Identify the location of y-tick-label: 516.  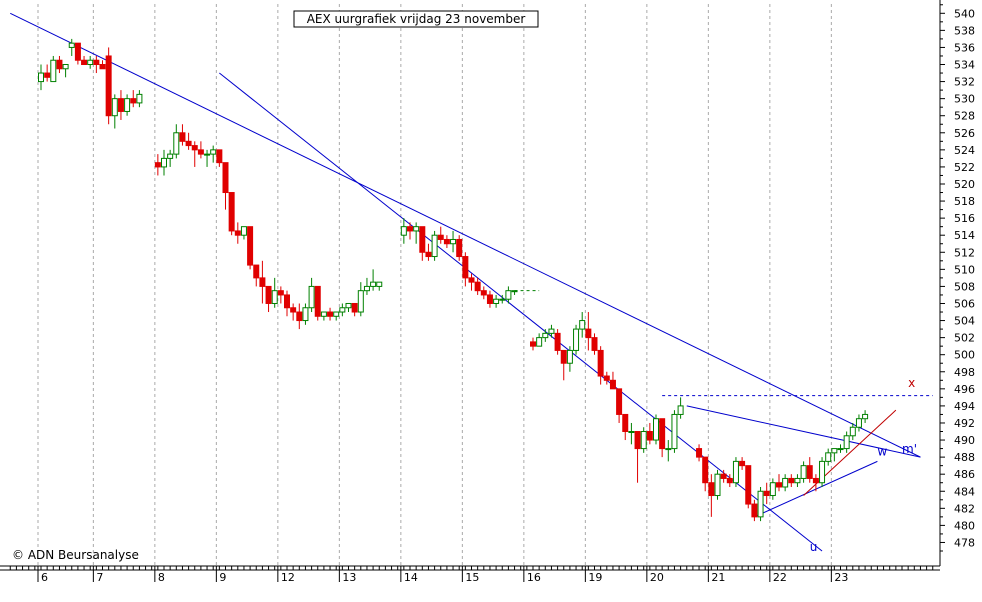
(964, 218).